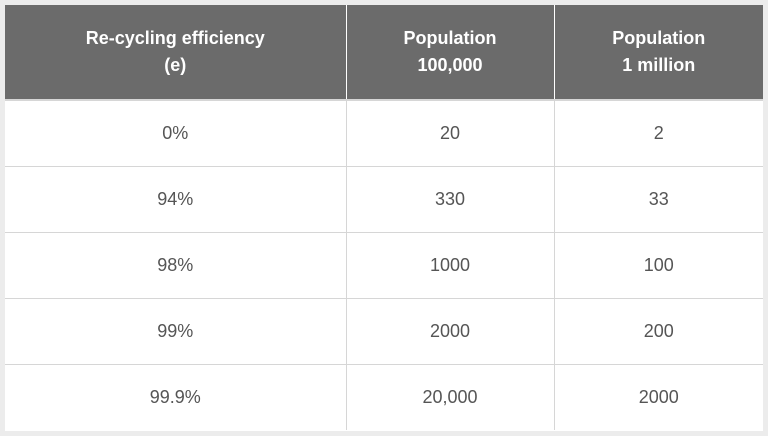 This screenshot has height=436, width=768. Describe the element at coordinates (658, 133) in the screenshot. I see `table-cell: 2` at that location.